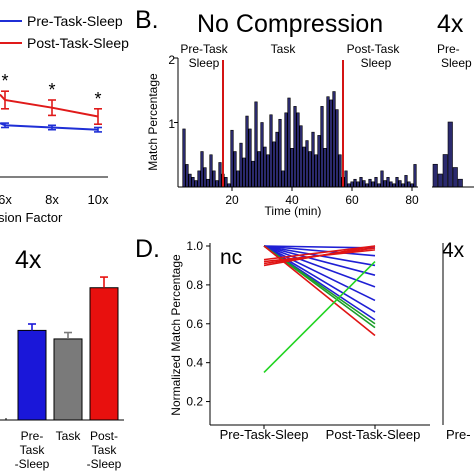 The height and width of the screenshot is (474, 474). I want to click on panel-b-xtick-label: 20, so click(232, 200).